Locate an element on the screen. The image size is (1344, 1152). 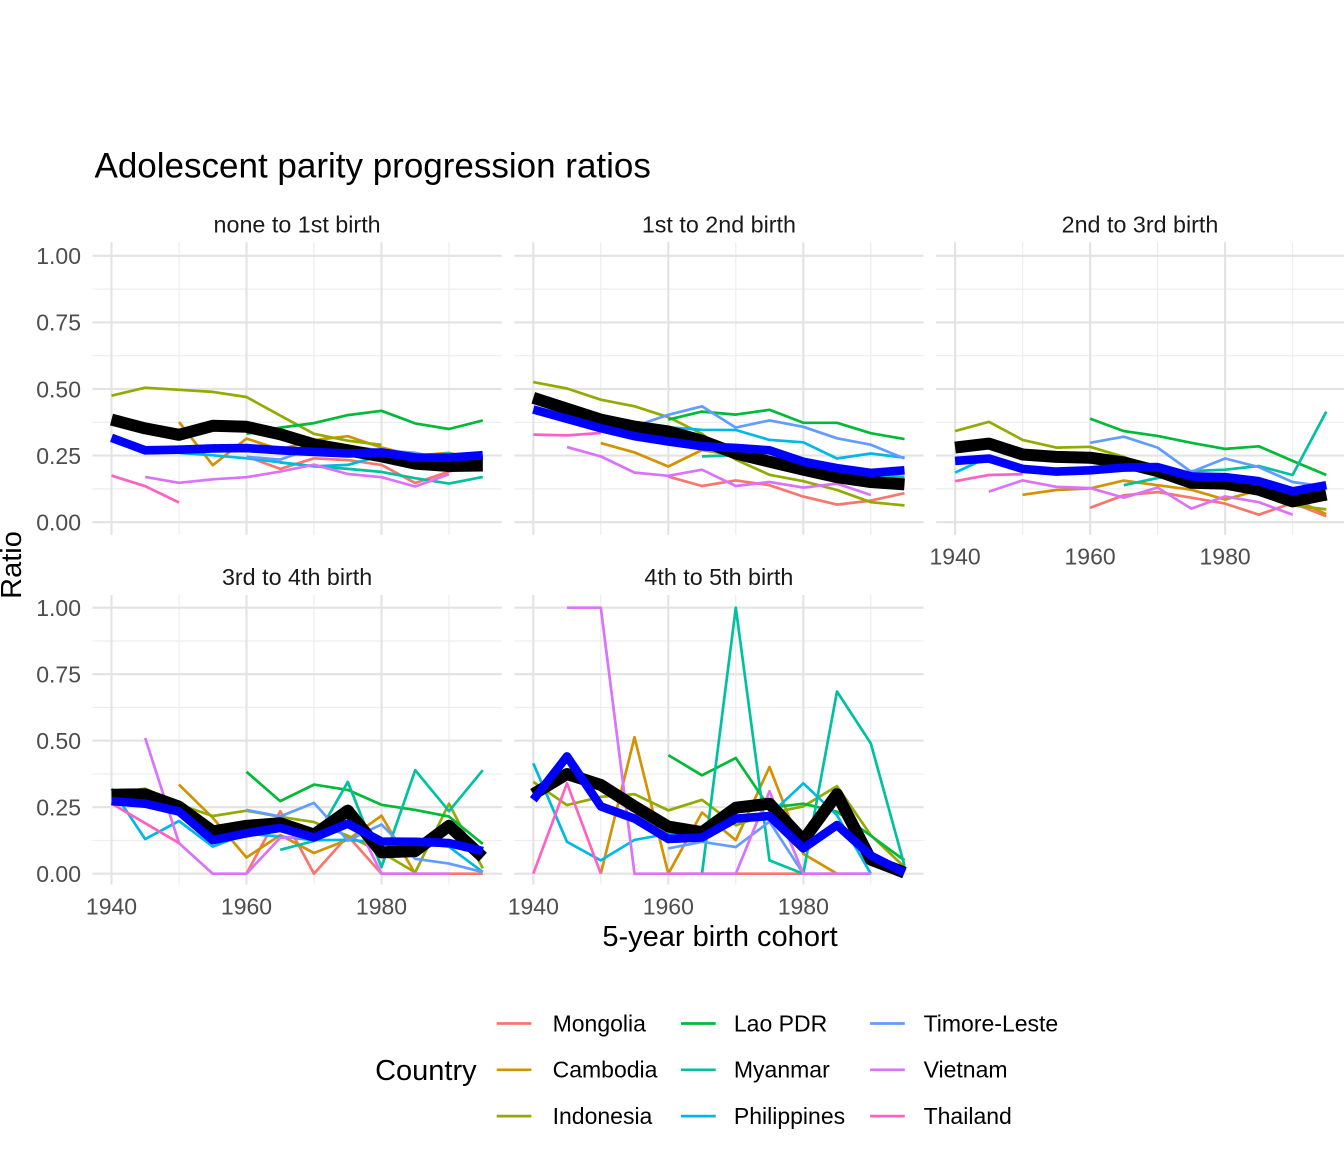
svg-text: none to 1st birth is located at coordinates (297, 225).